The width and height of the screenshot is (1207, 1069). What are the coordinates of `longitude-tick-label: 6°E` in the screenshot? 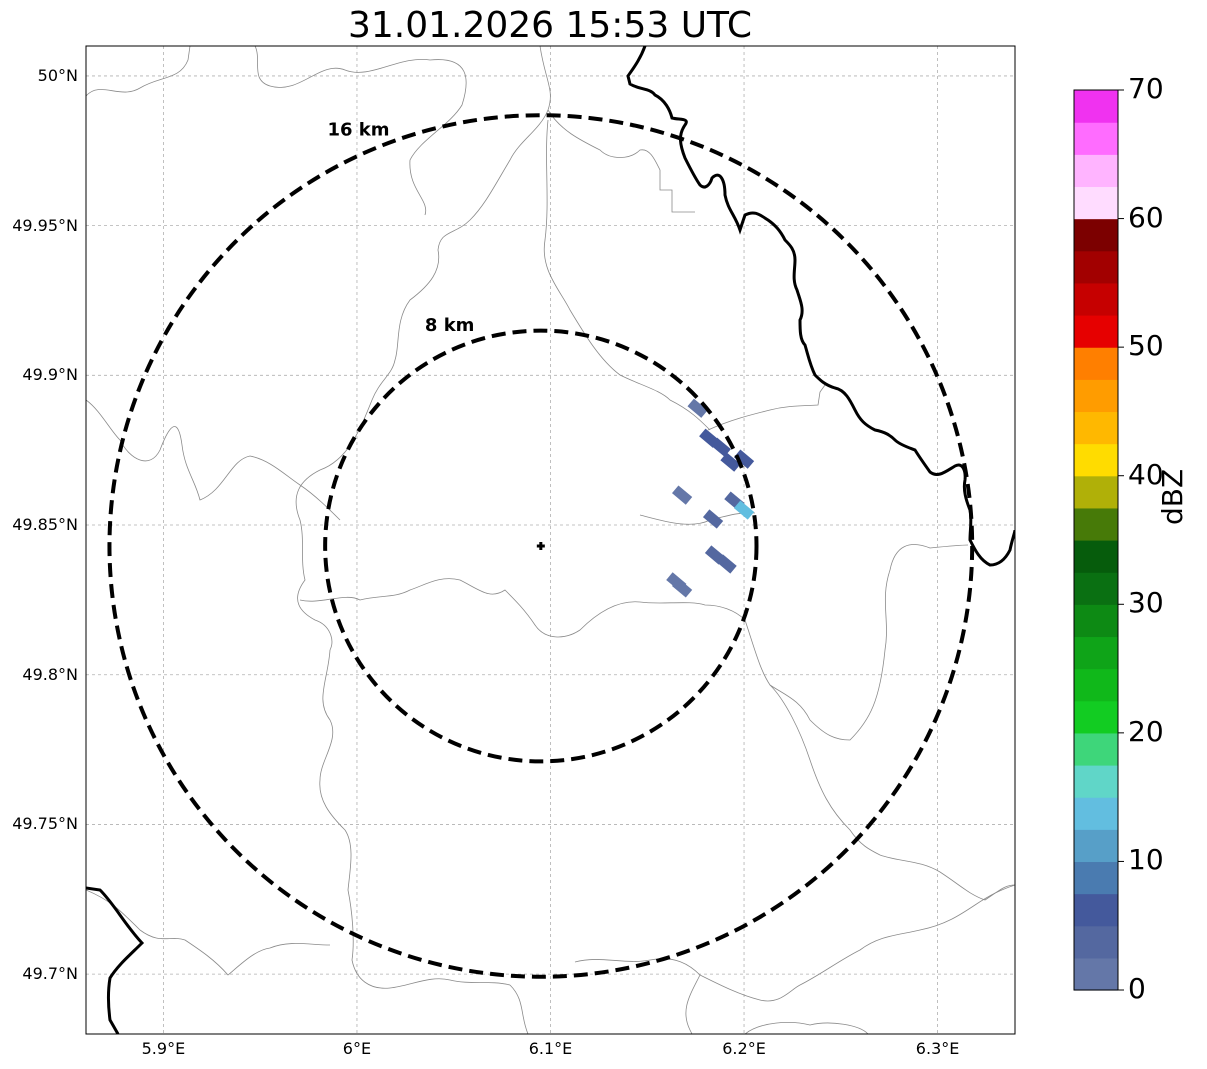 It's located at (357, 1048).